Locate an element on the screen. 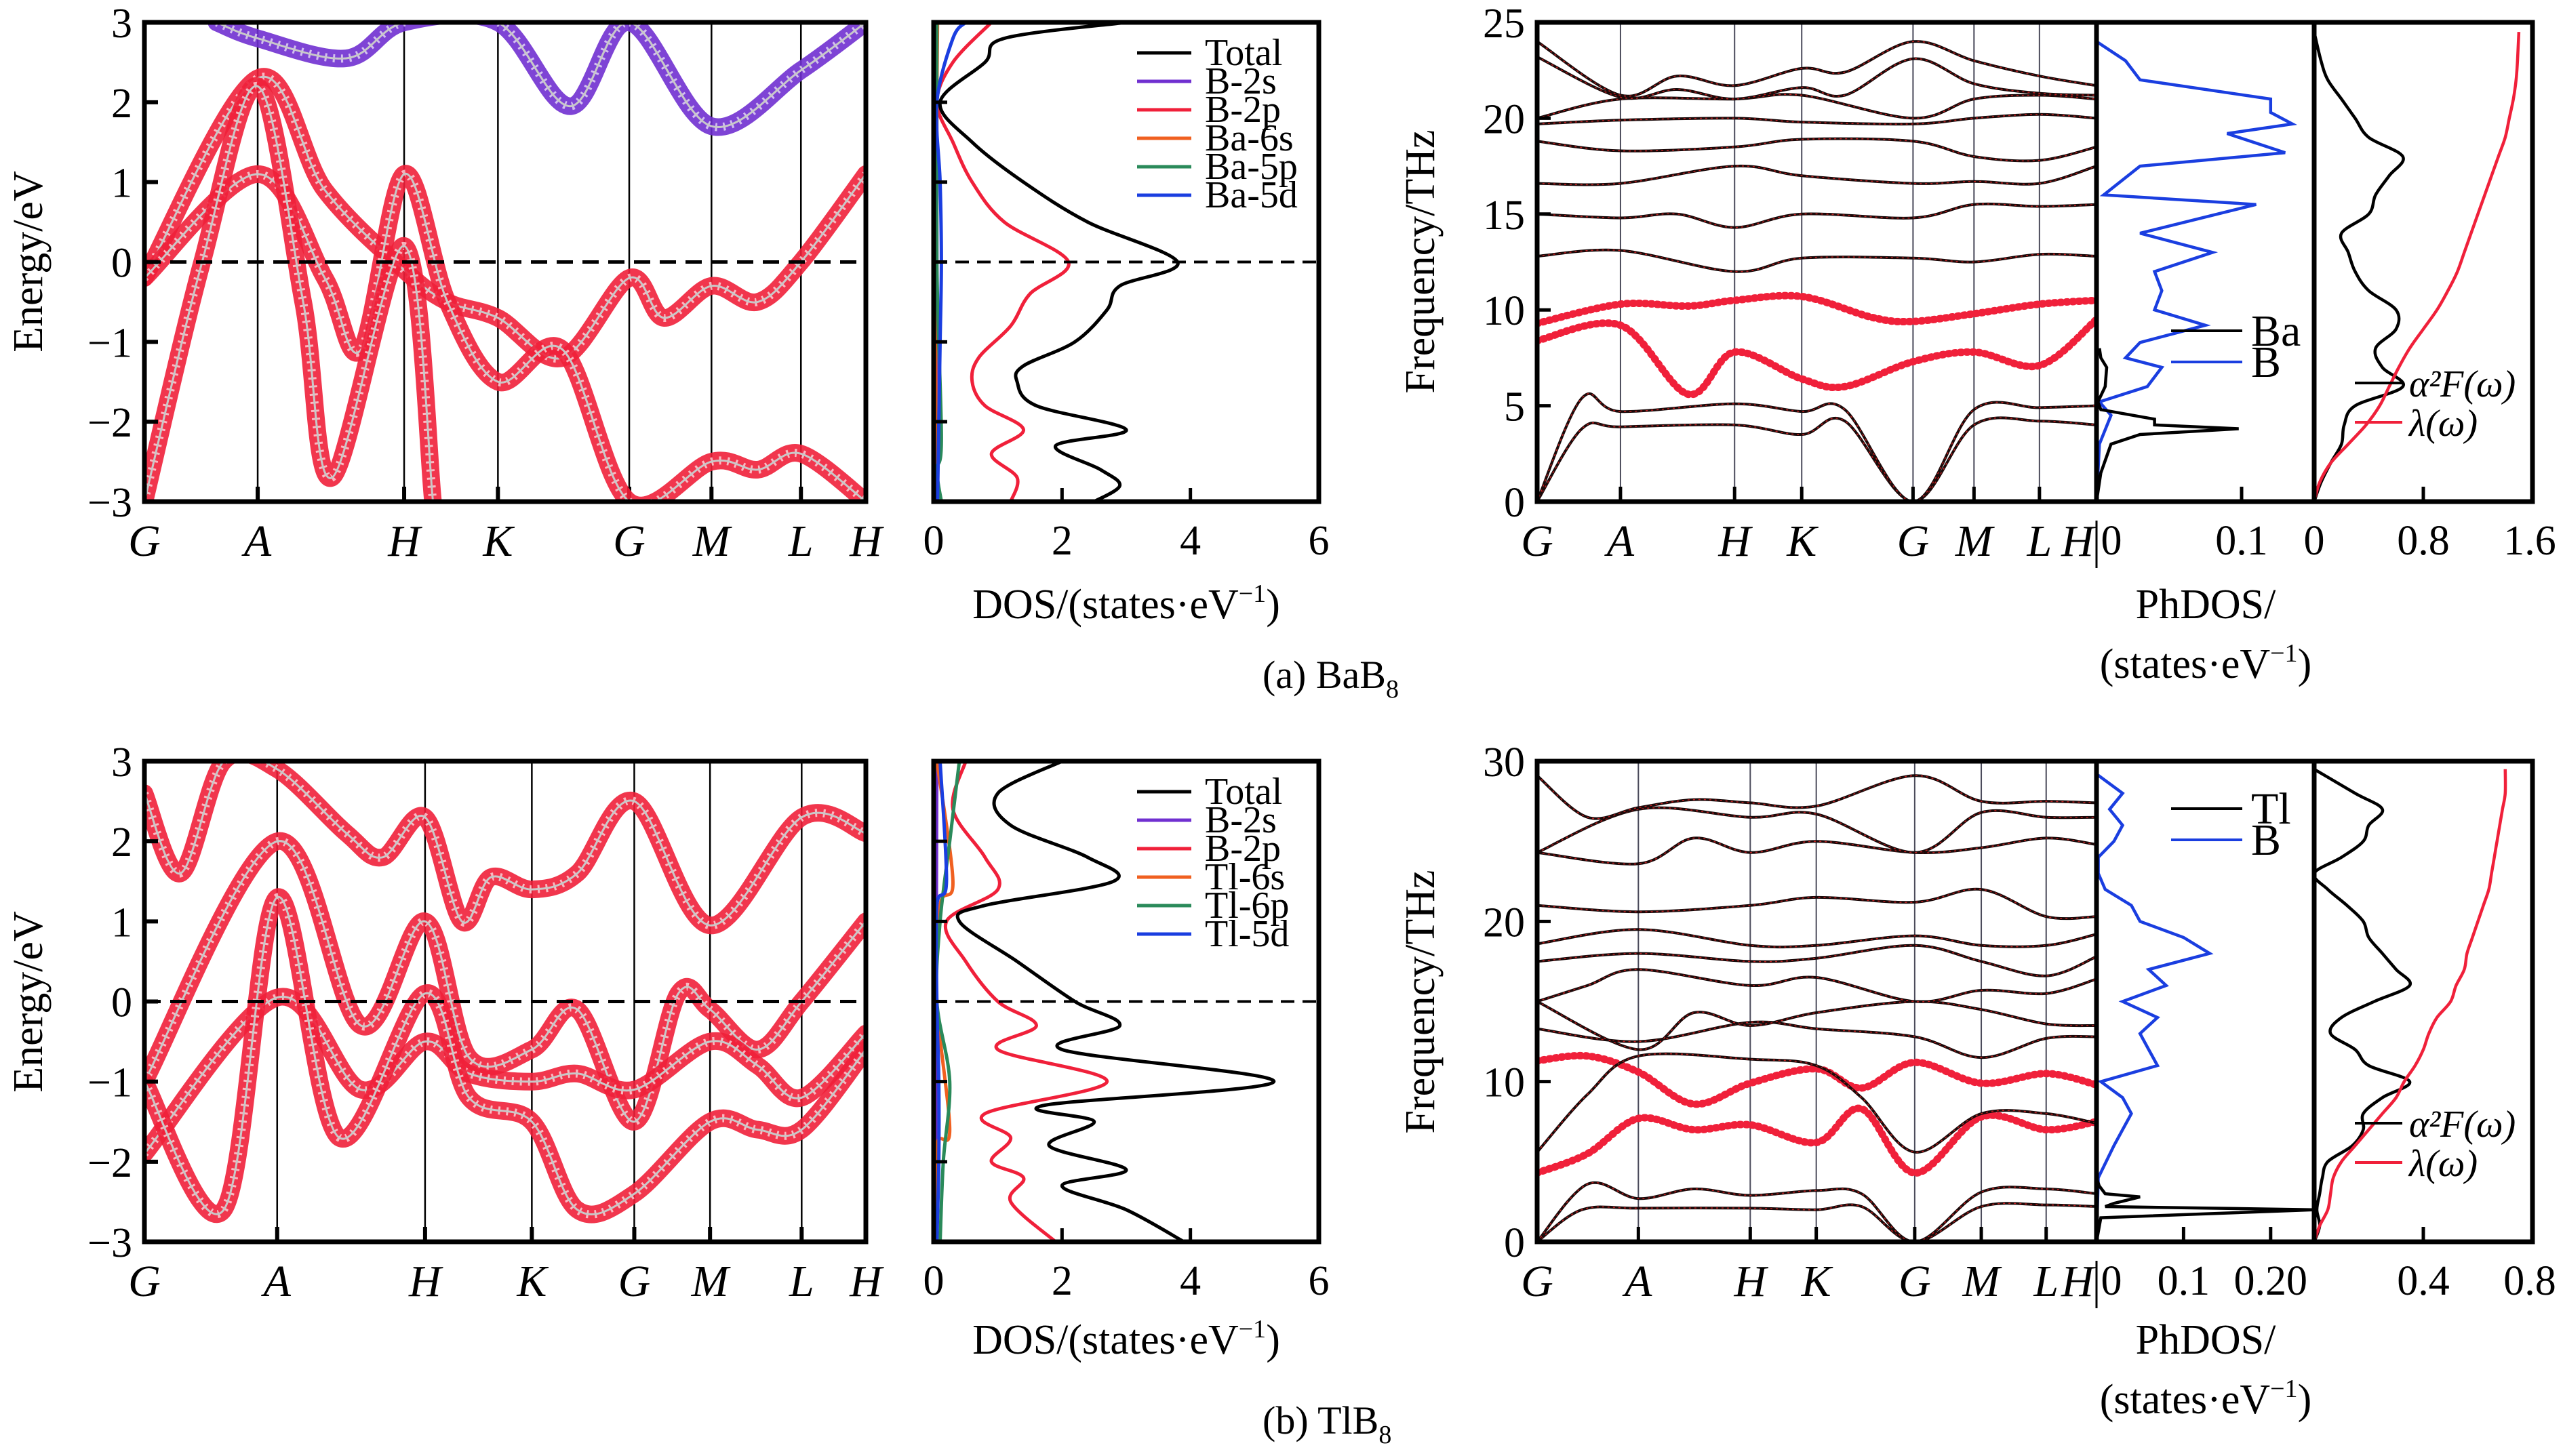 The image size is (2563, 1456). a-bands is located at coordinates (505, 262).